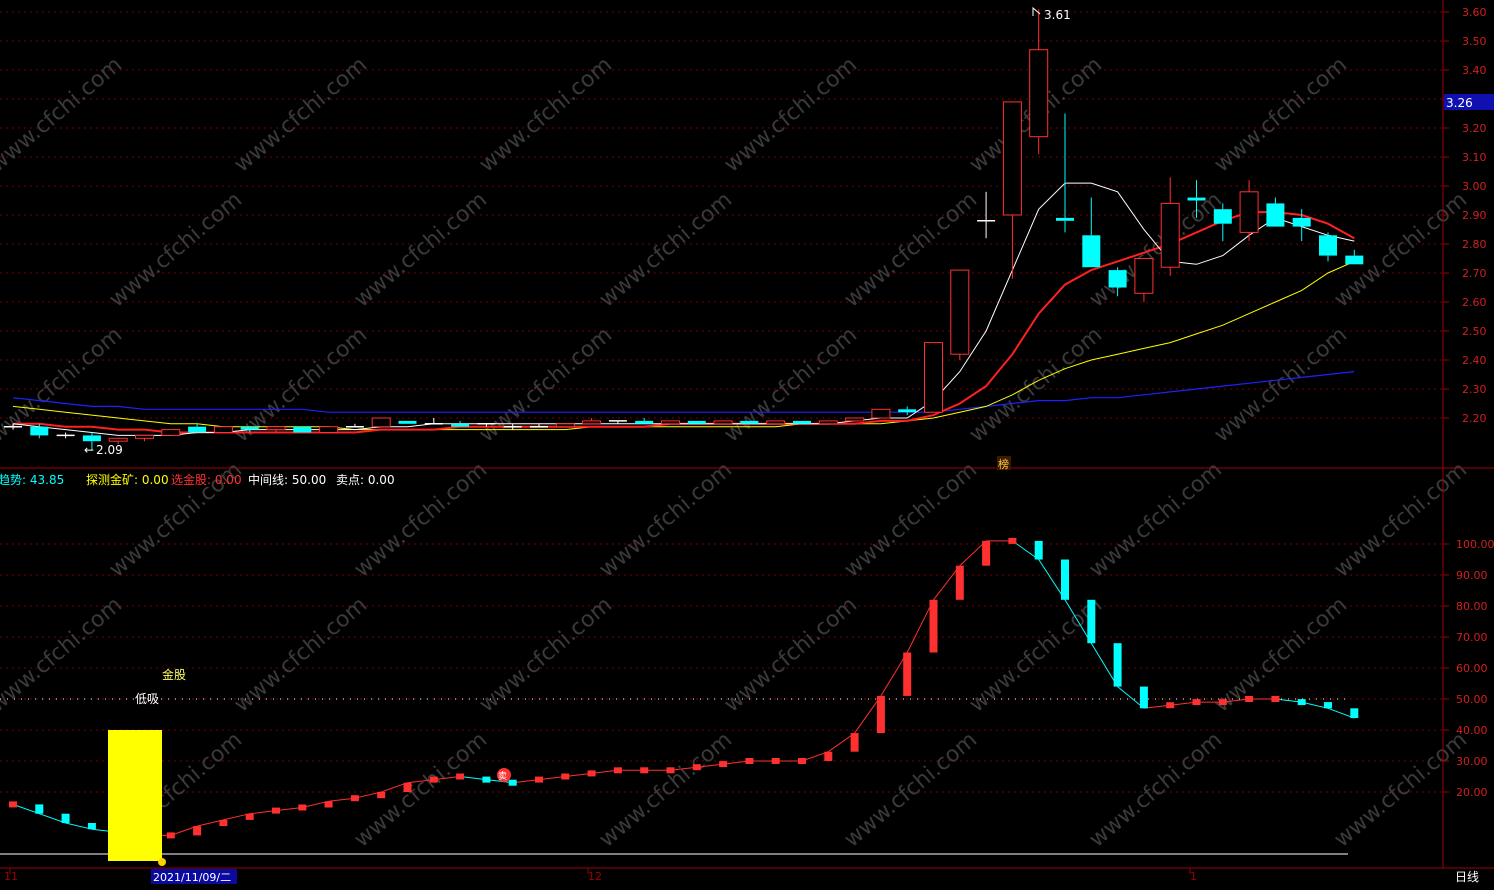 This screenshot has width=1494, height=890. Describe the element at coordinates (1474, 360) in the screenshot. I see `price-tick-label: 2.40` at that location.